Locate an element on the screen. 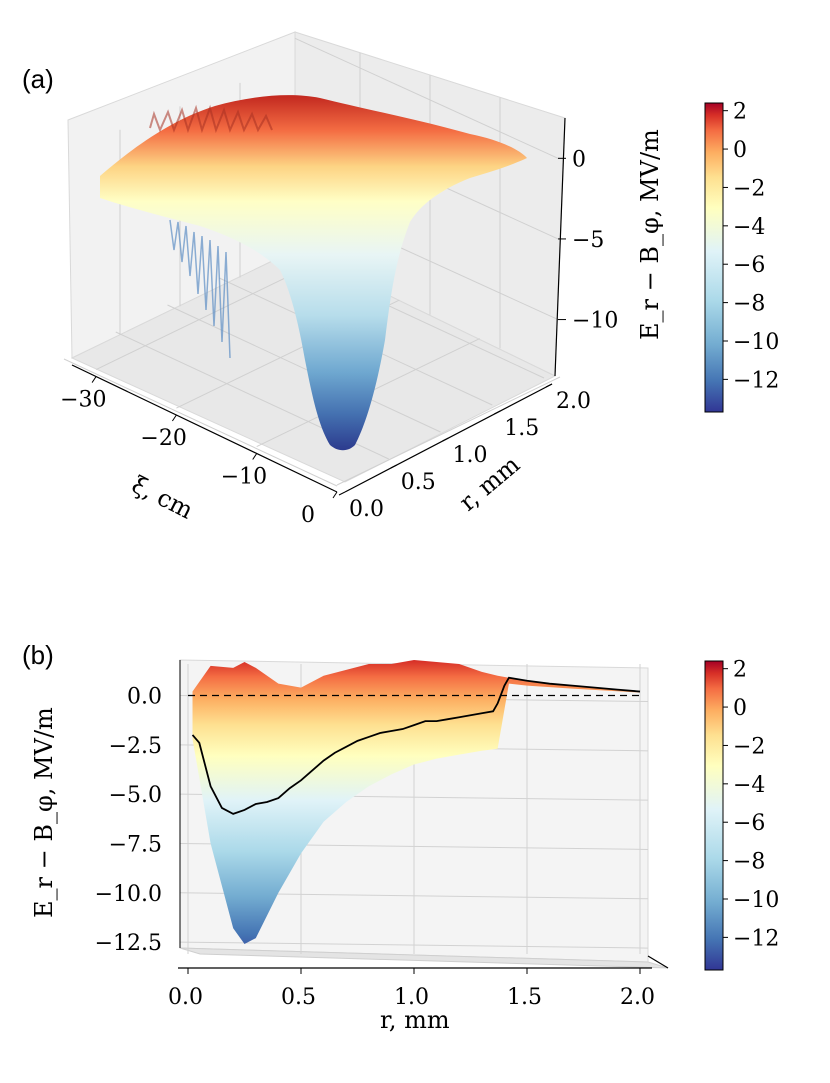 Image resolution: width=830 pixels, height=1083 pixels. r-tick-label: 1.0 is located at coordinates (470, 455).